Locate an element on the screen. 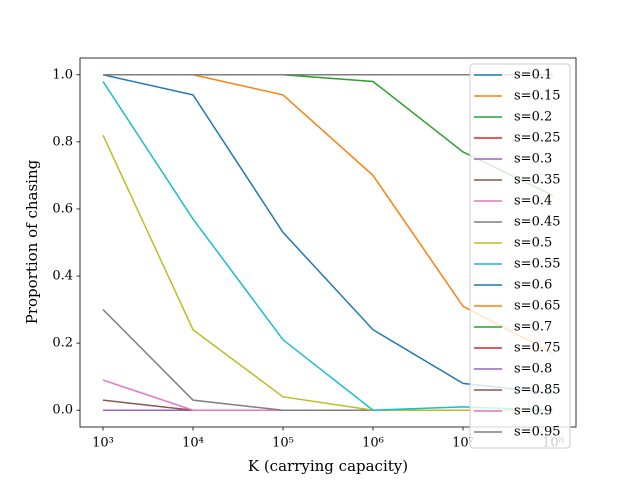  y-tick-label: 0.0 is located at coordinates (62, 410).